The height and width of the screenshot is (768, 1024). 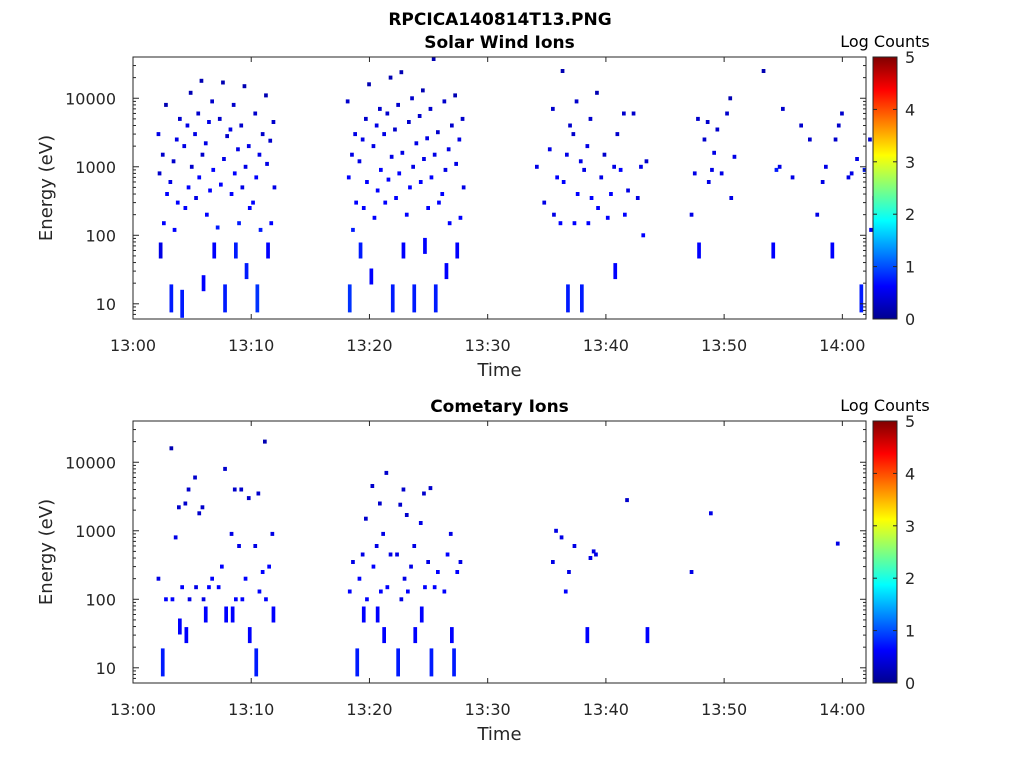 What do you see at coordinates (606, 345) in the screenshot?
I see `x-tick-label: 13:40` at bounding box center [606, 345].